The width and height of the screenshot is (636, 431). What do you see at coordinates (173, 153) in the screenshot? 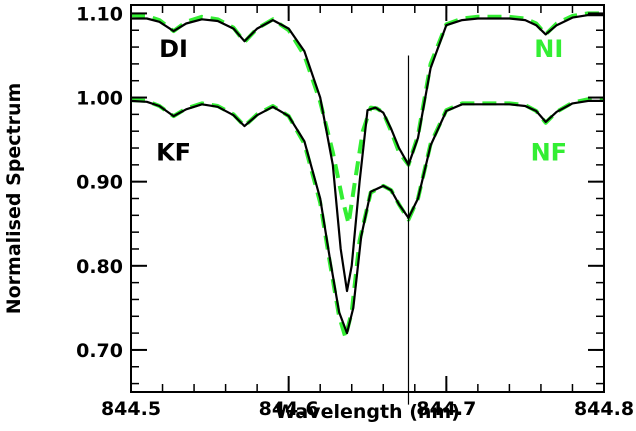
I see `annotation-kf: KF` at bounding box center [173, 153].